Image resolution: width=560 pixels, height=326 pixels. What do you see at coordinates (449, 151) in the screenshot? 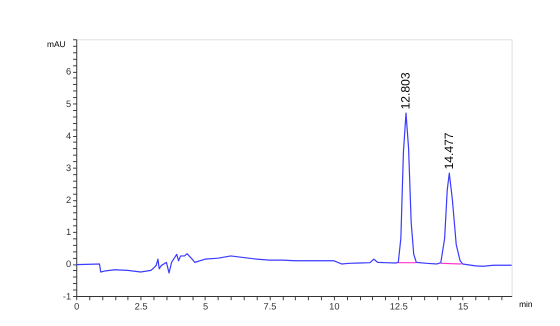
I see `annotation: 14.477` at bounding box center [449, 151].